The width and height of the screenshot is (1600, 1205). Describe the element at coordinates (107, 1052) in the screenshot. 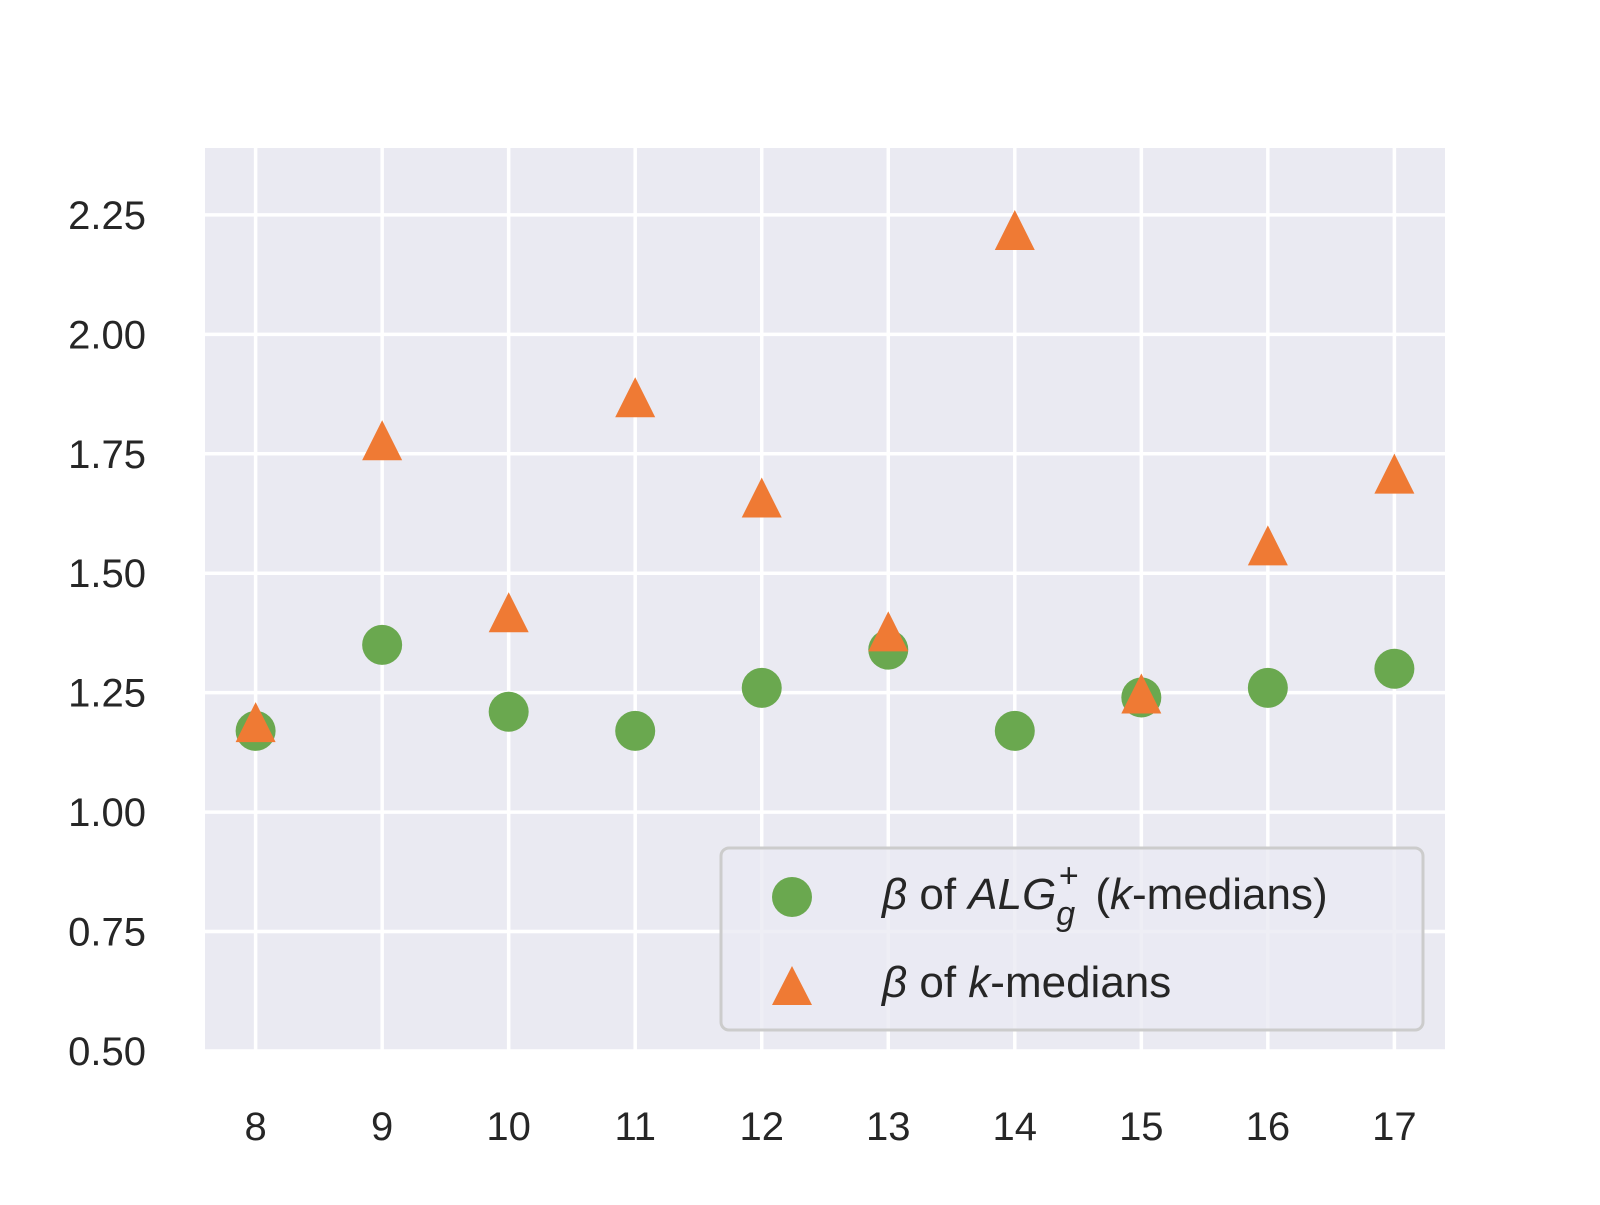

I see `y-tick-label: 0.50` at that location.